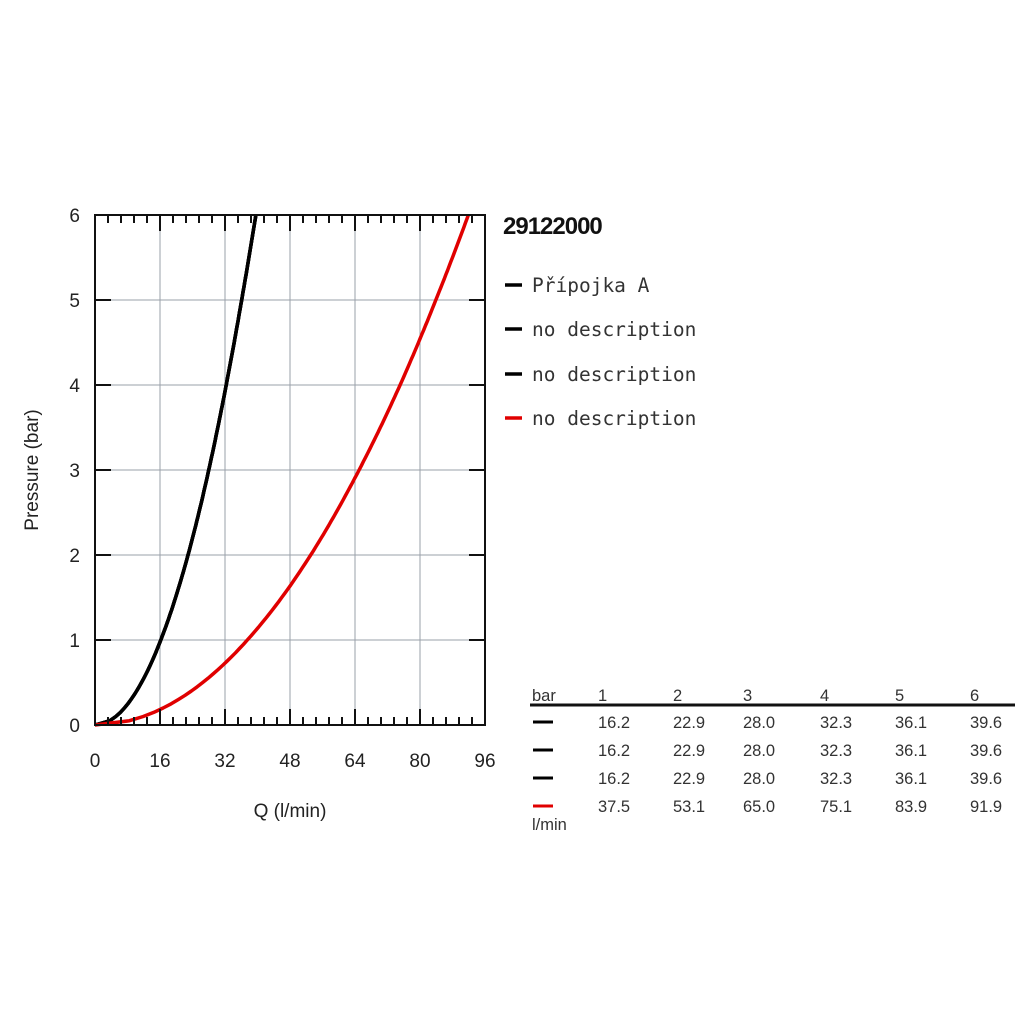 The image size is (1023, 1023). I want to click on y-axis-title: Pressure (bar), so click(32, 469).